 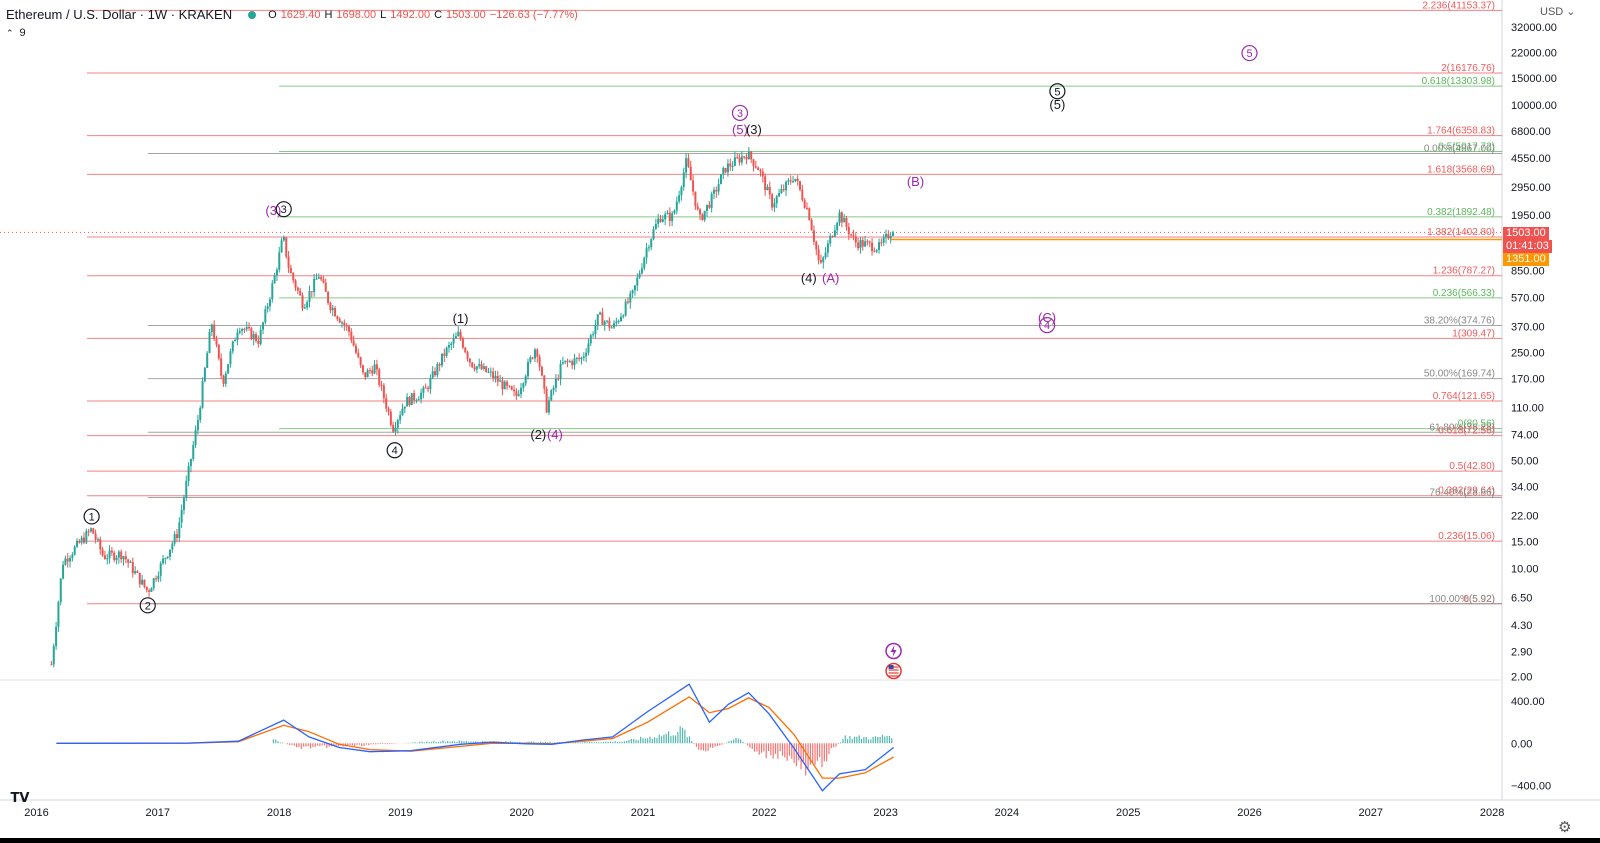 What do you see at coordinates (410, 14) in the screenshot?
I see `low-value: 1492.00` at bounding box center [410, 14].